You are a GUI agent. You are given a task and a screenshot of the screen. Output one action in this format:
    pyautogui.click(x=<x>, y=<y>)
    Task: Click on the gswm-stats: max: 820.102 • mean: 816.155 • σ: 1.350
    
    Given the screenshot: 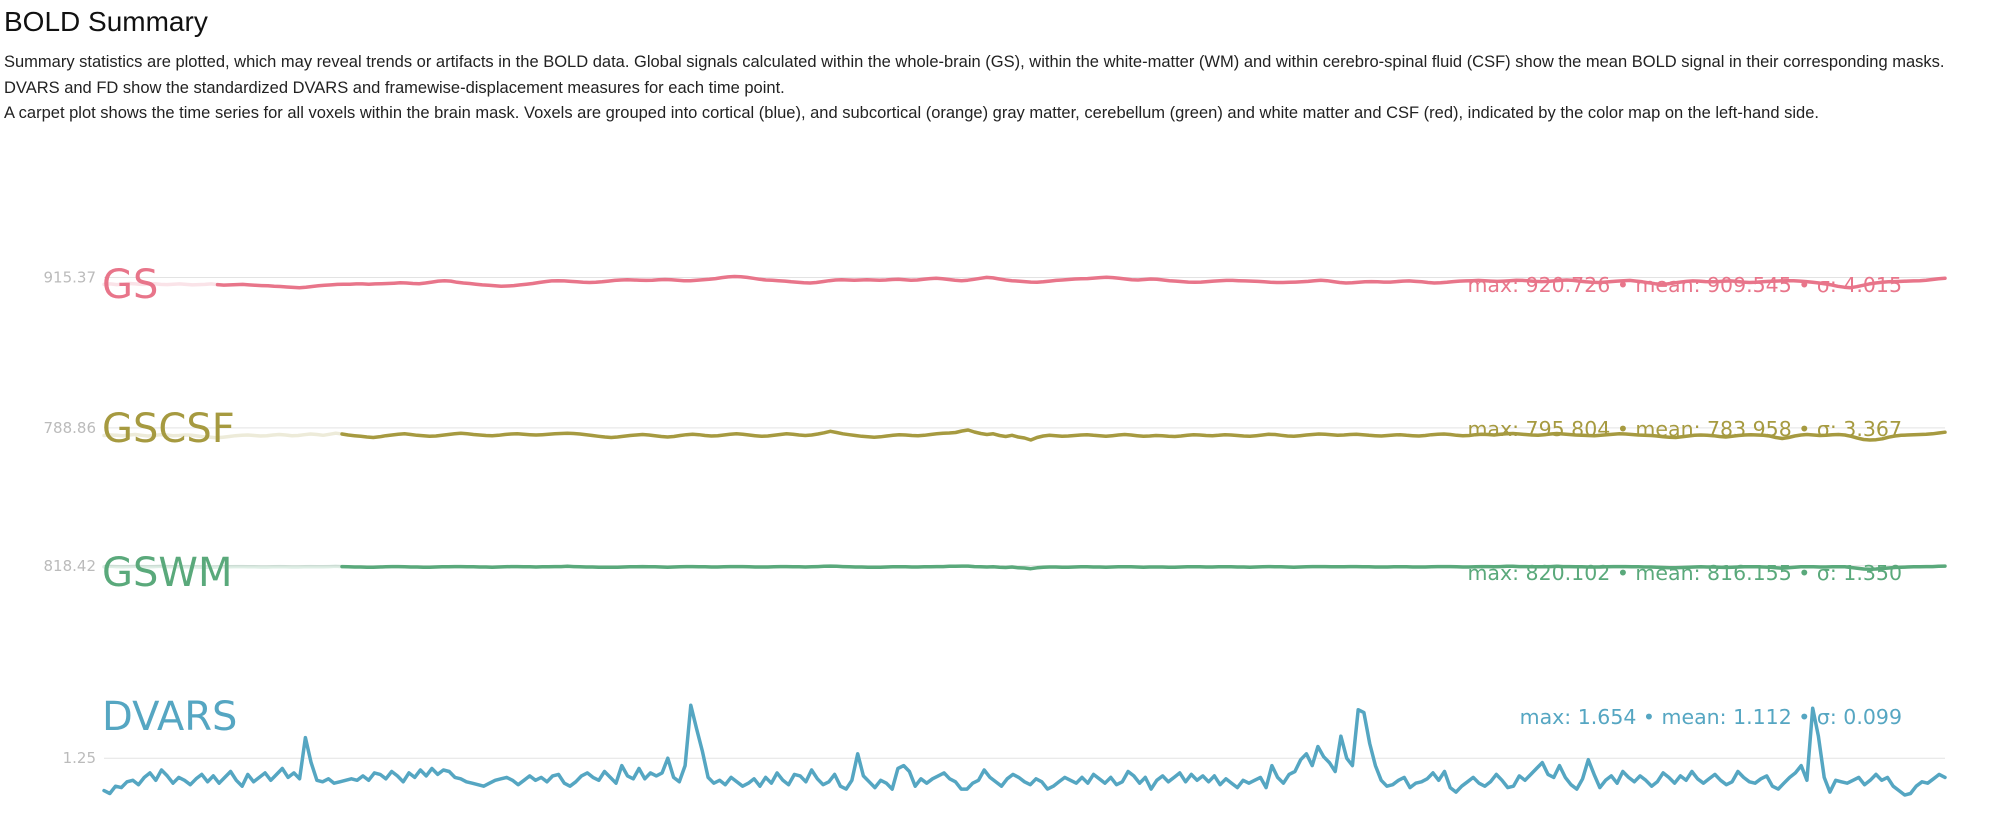 What is the action you would take?
    pyautogui.click(x=1684, y=573)
    